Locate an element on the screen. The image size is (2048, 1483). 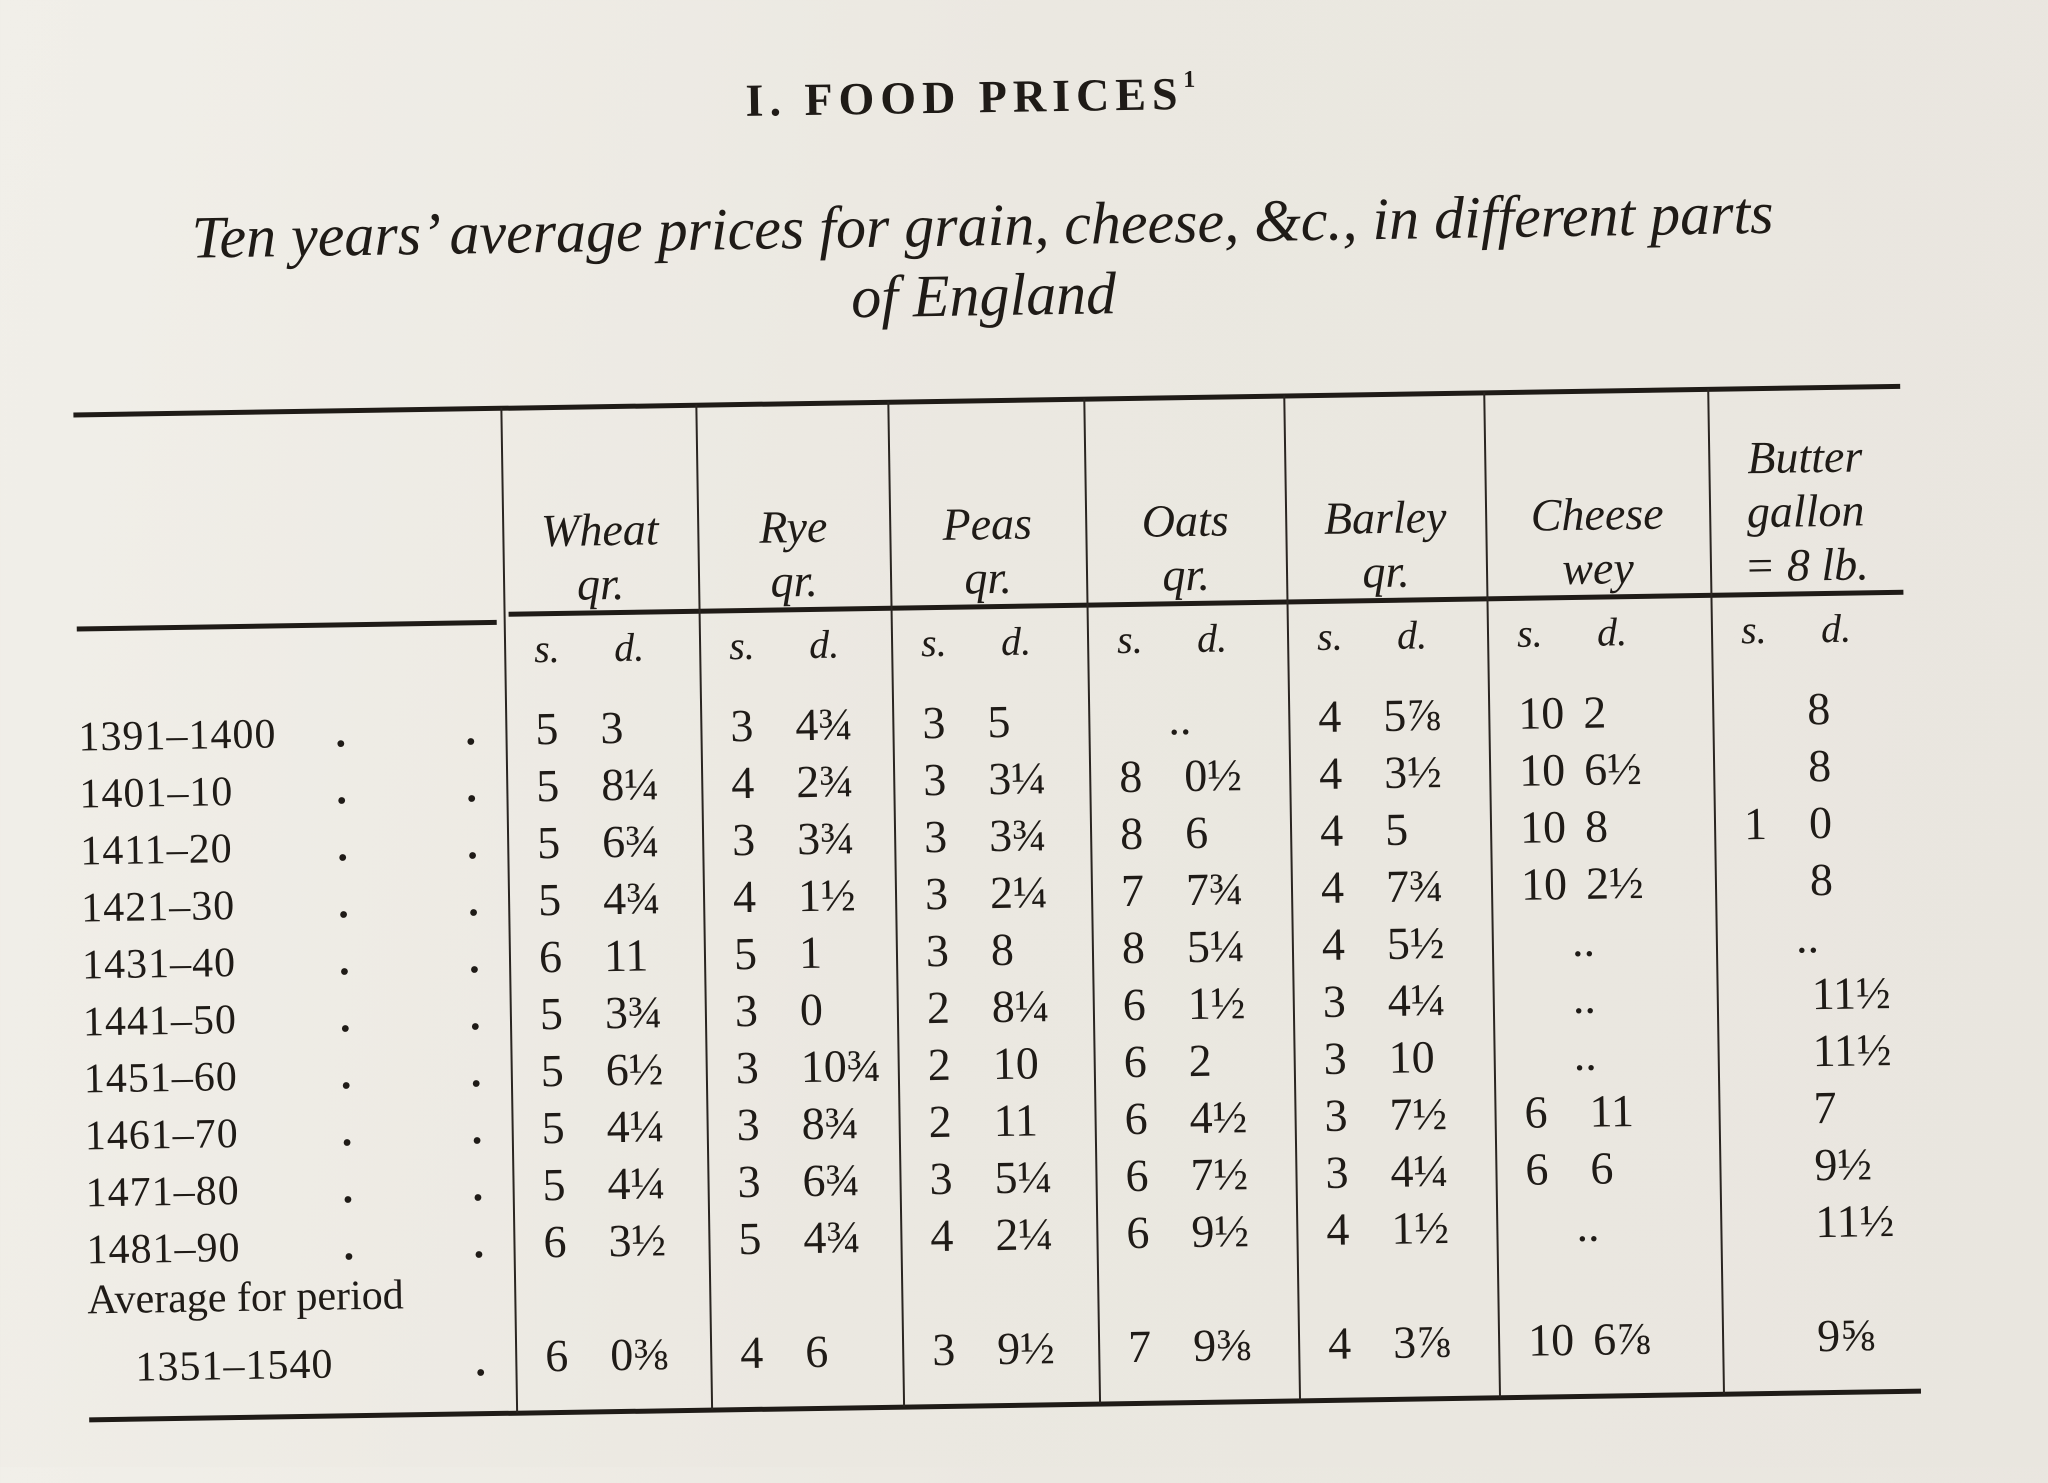
pence-value: 11½ is located at coordinates (1851, 993).